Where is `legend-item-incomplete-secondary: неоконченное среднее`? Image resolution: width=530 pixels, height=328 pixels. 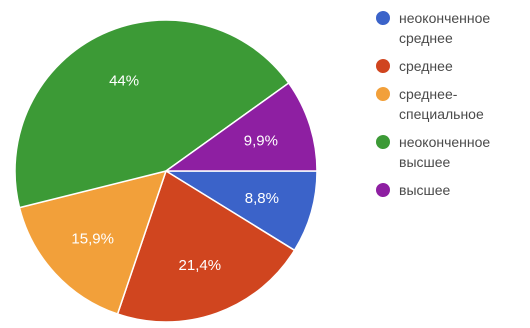 legend-item-incomplete-secondary: неоконченное среднее is located at coordinates (451, 28).